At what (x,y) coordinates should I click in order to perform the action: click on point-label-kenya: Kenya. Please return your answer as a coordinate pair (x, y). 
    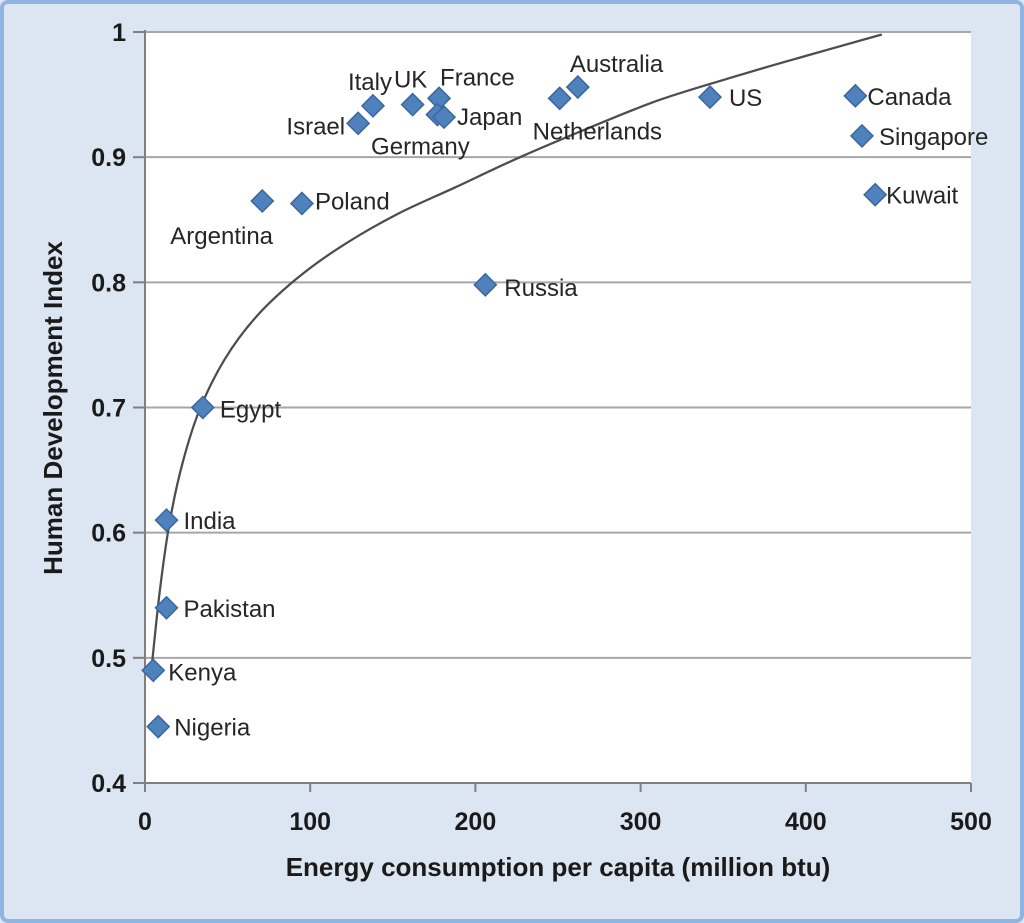
    Looking at the image, I should click on (202, 672).